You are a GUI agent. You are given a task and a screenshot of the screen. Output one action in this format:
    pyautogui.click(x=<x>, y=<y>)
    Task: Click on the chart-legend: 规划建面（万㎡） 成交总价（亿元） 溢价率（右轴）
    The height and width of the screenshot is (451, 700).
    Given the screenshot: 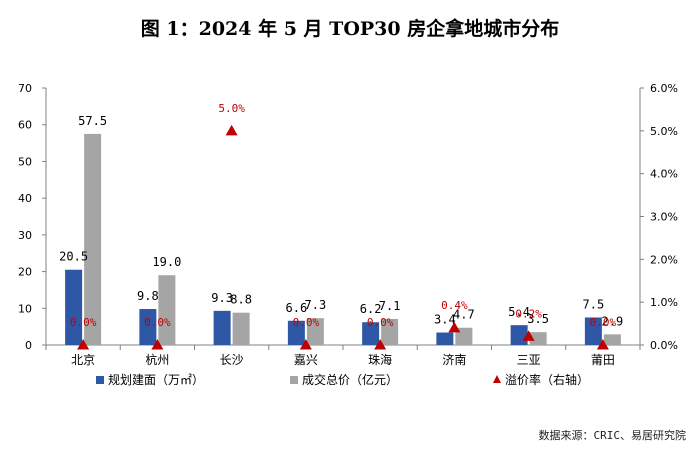 What is the action you would take?
    pyautogui.click(x=342, y=379)
    